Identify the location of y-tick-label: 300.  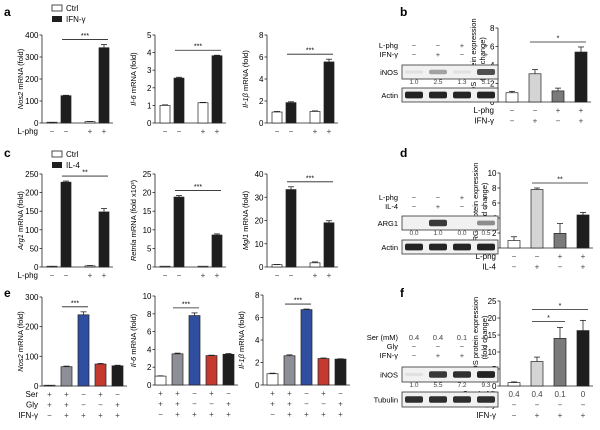
(32, 57).